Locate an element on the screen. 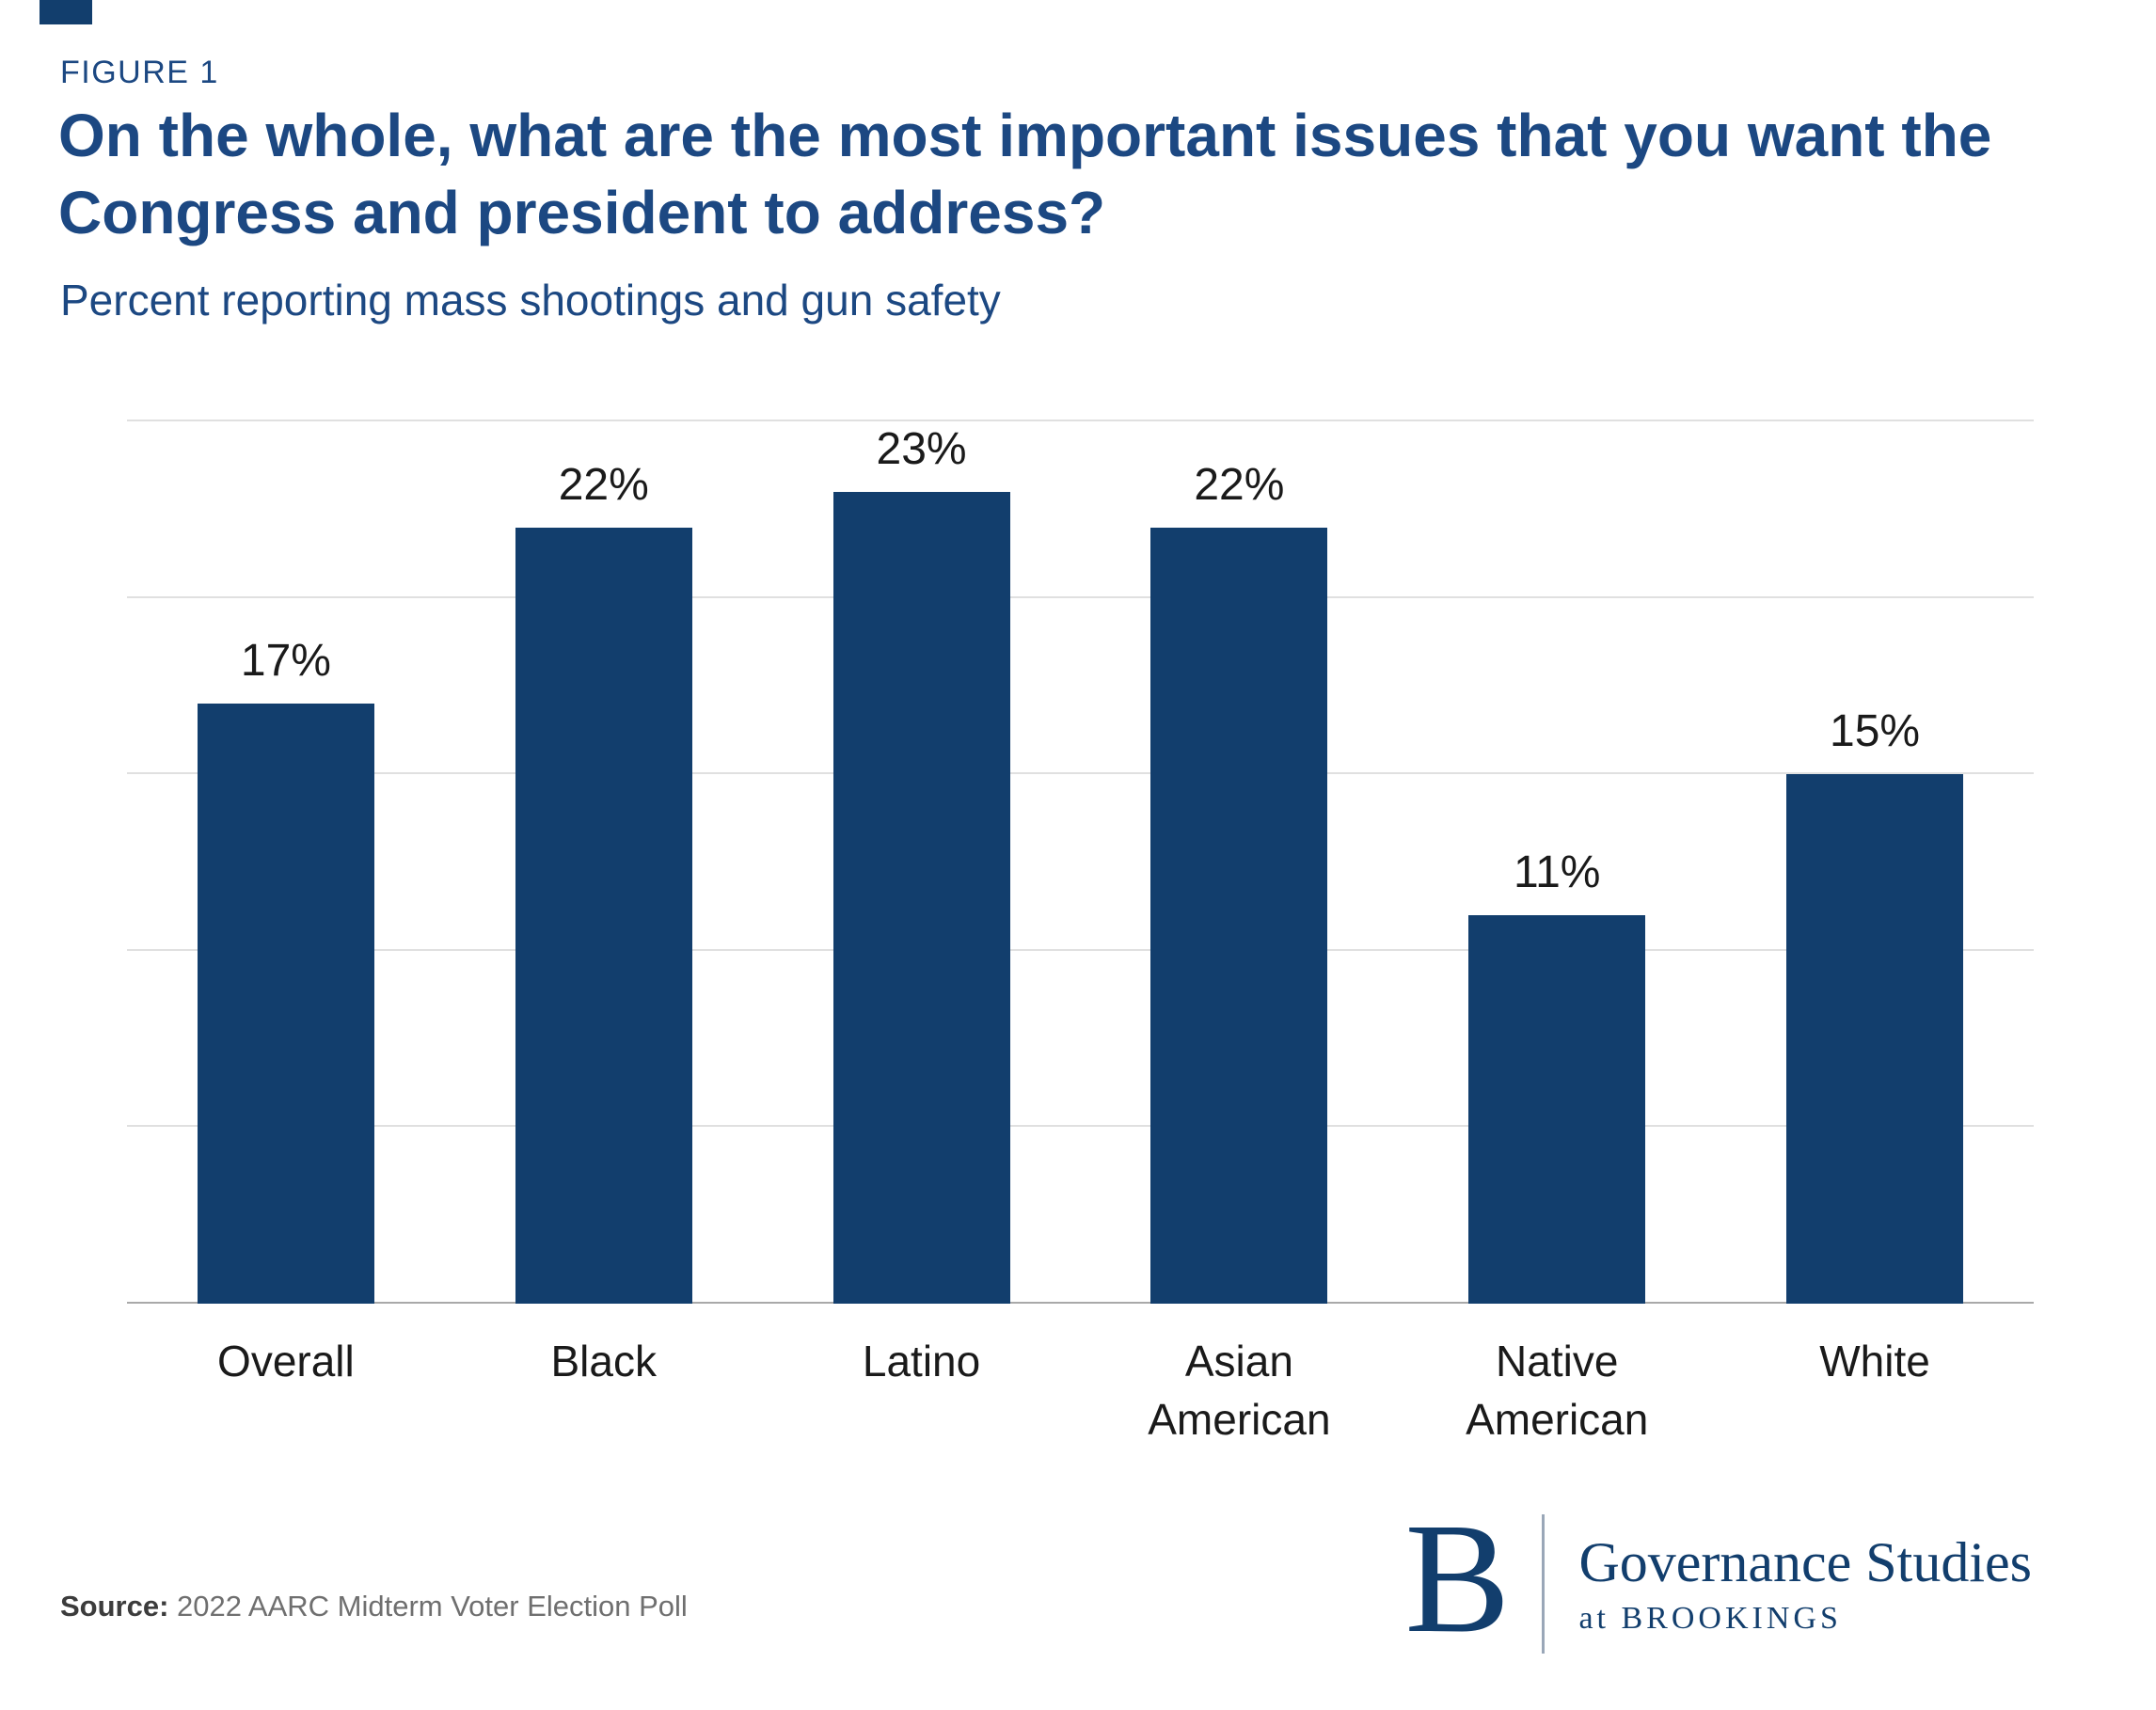 Image resolution: width=2156 pixels, height=1710 pixels. brookings-b-icon: B is located at coordinates (1457, 1578).